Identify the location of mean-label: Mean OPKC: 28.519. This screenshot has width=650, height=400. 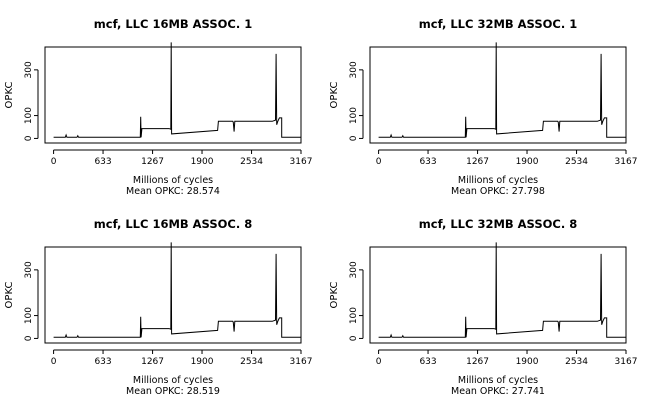
(173, 391).